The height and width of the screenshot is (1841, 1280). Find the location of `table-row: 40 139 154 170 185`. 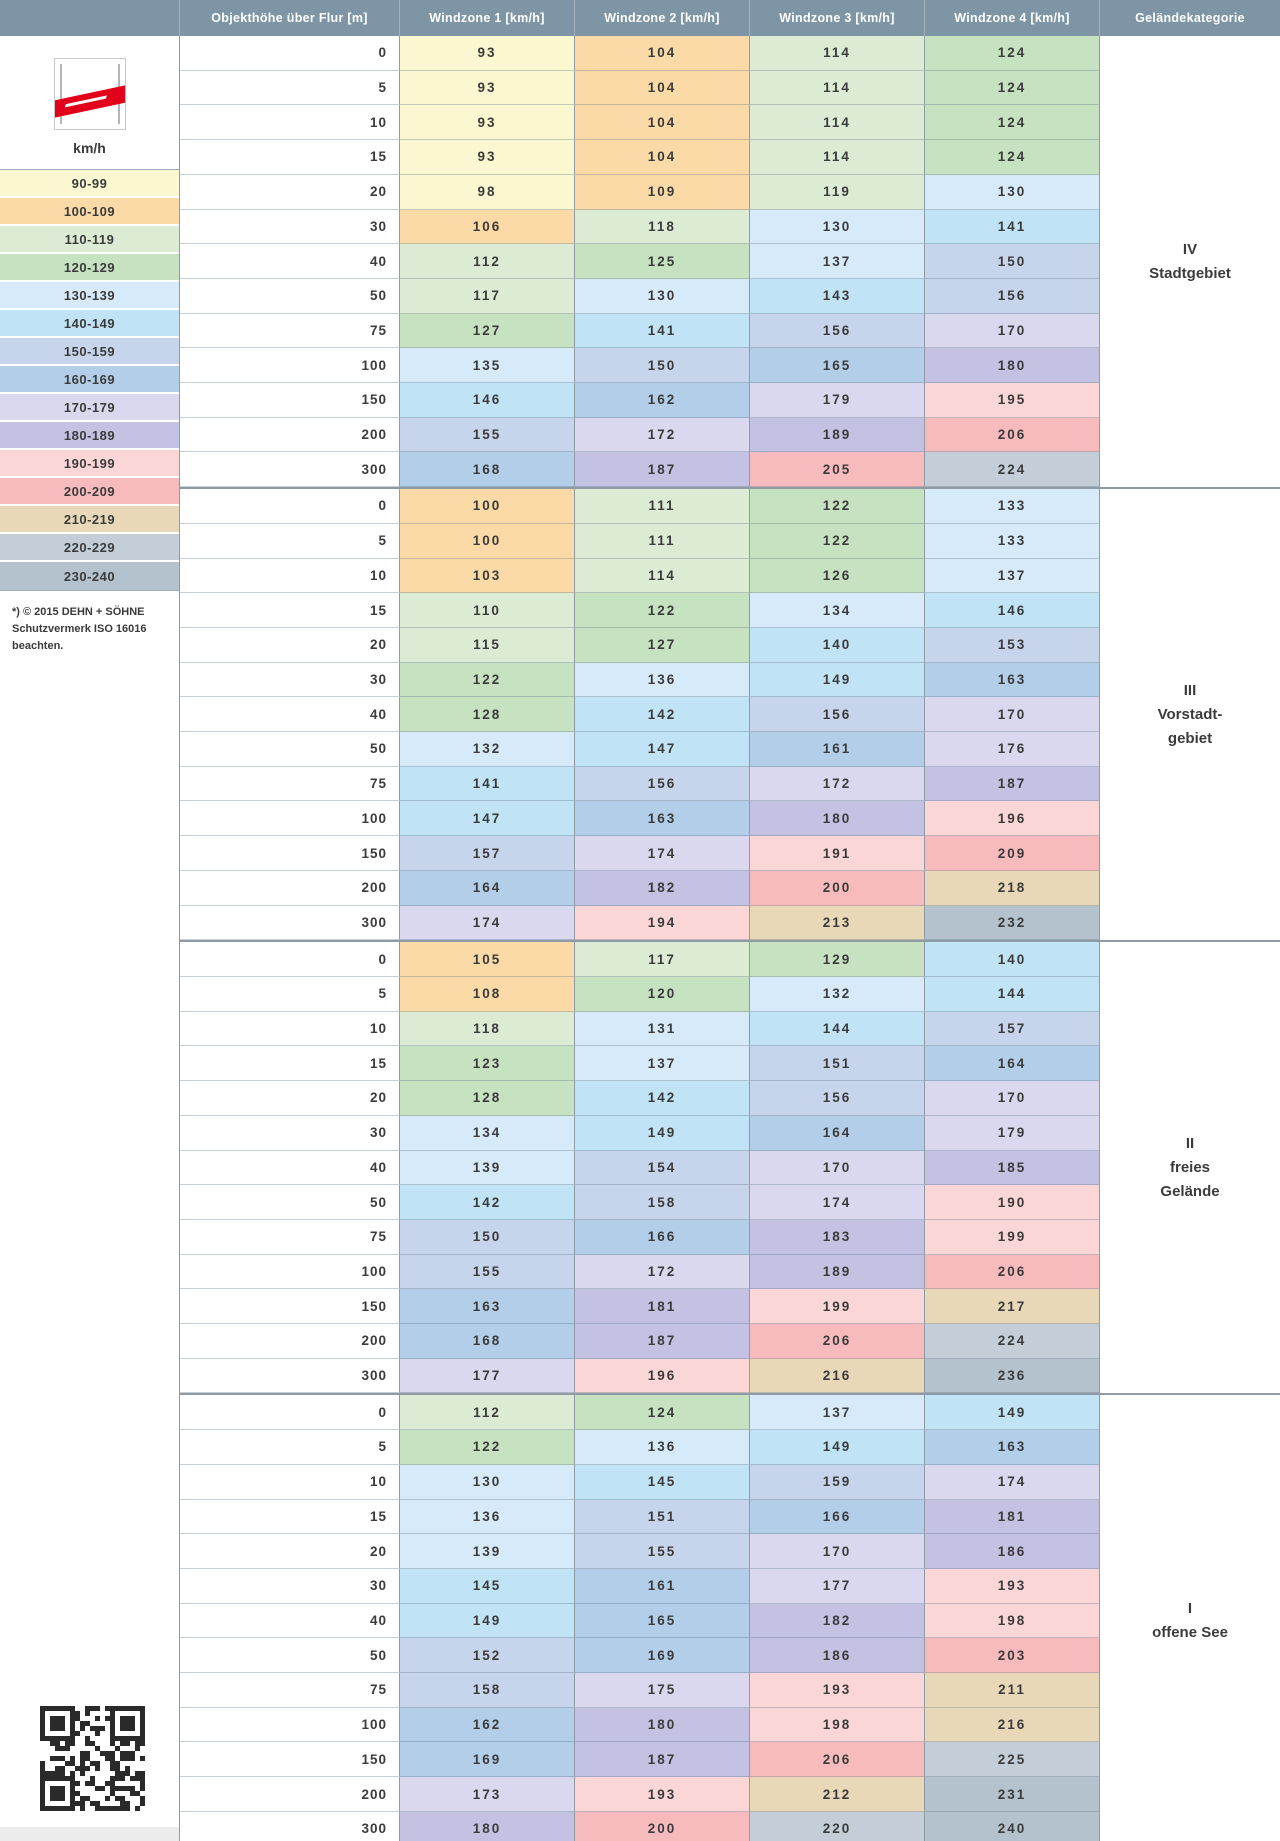

table-row: 40 139 154 170 185 is located at coordinates (640, 1168).